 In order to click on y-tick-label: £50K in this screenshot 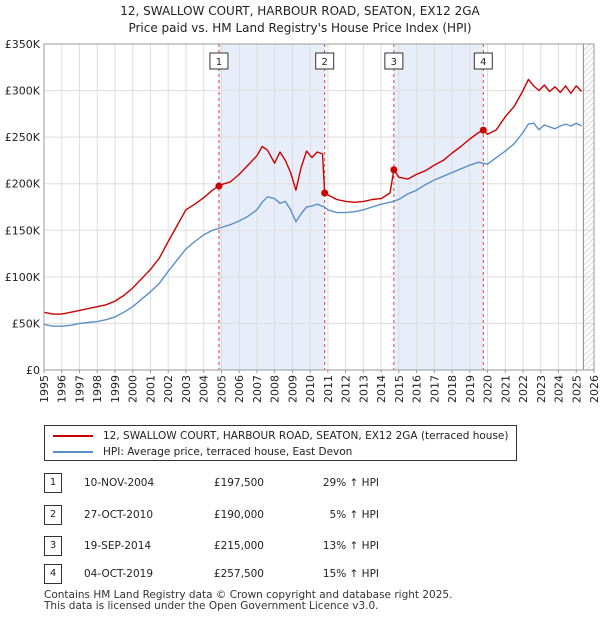, I will do `click(26, 323)`.